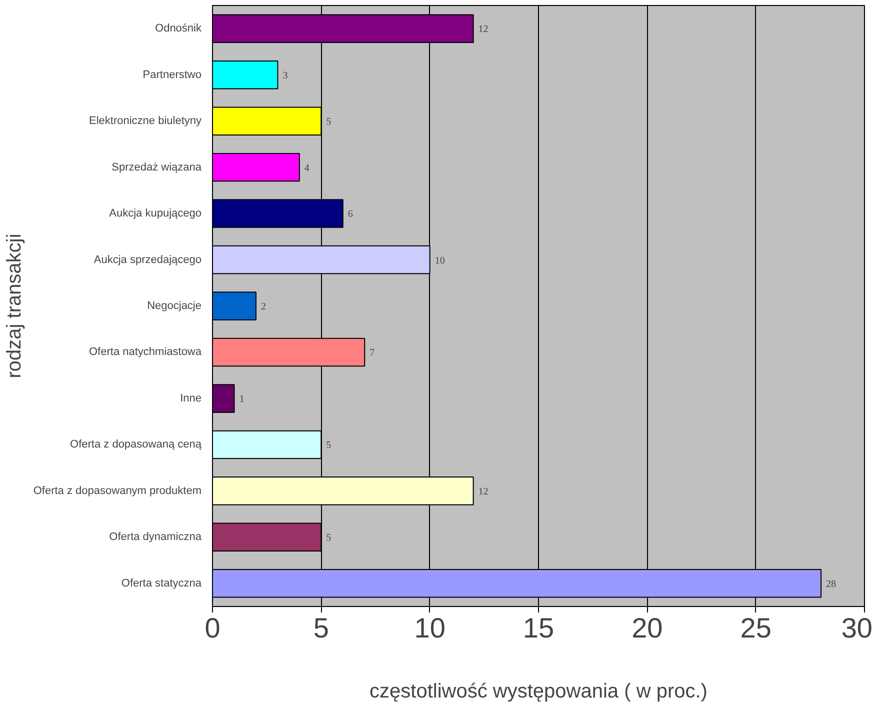 The width and height of the screenshot is (874, 707). I want to click on data-label: 10, so click(439, 260).